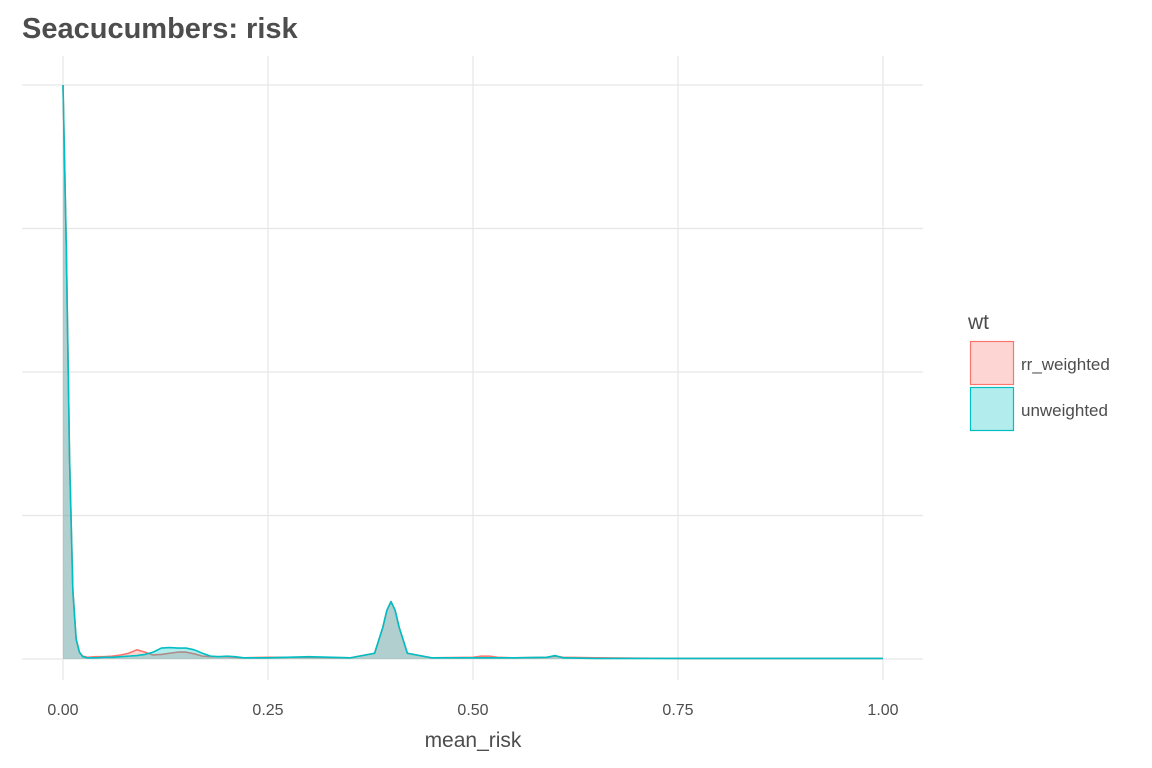  I want to click on x-axis-ticks: 0.00 0.25 0.50 0.75 1.00, so click(472, 710).